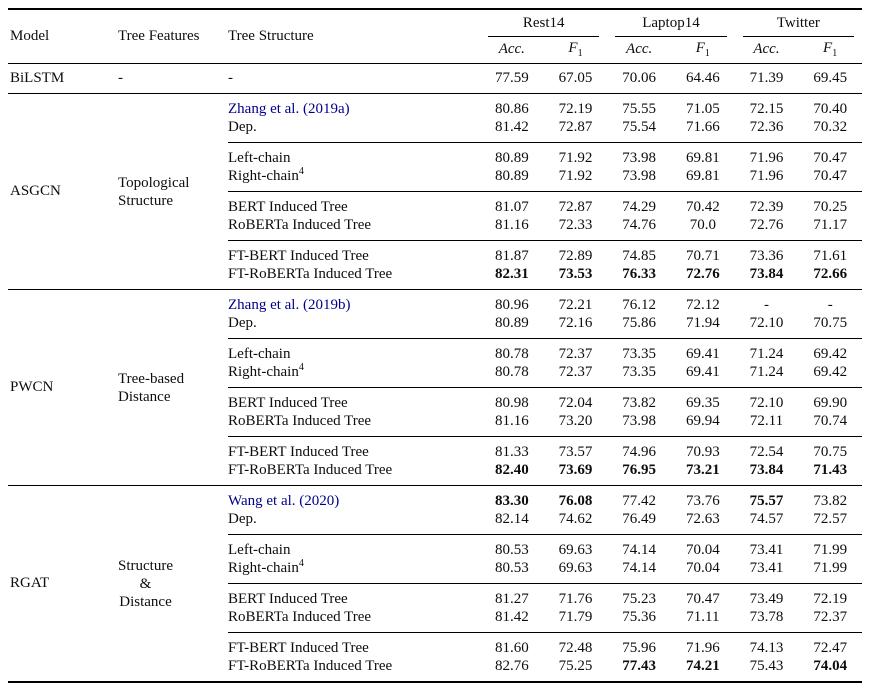 The height and width of the screenshot is (687, 870). What do you see at coordinates (288, 599) in the screenshot?
I see `tree-structure-label: BERT Induced Tree` at bounding box center [288, 599].